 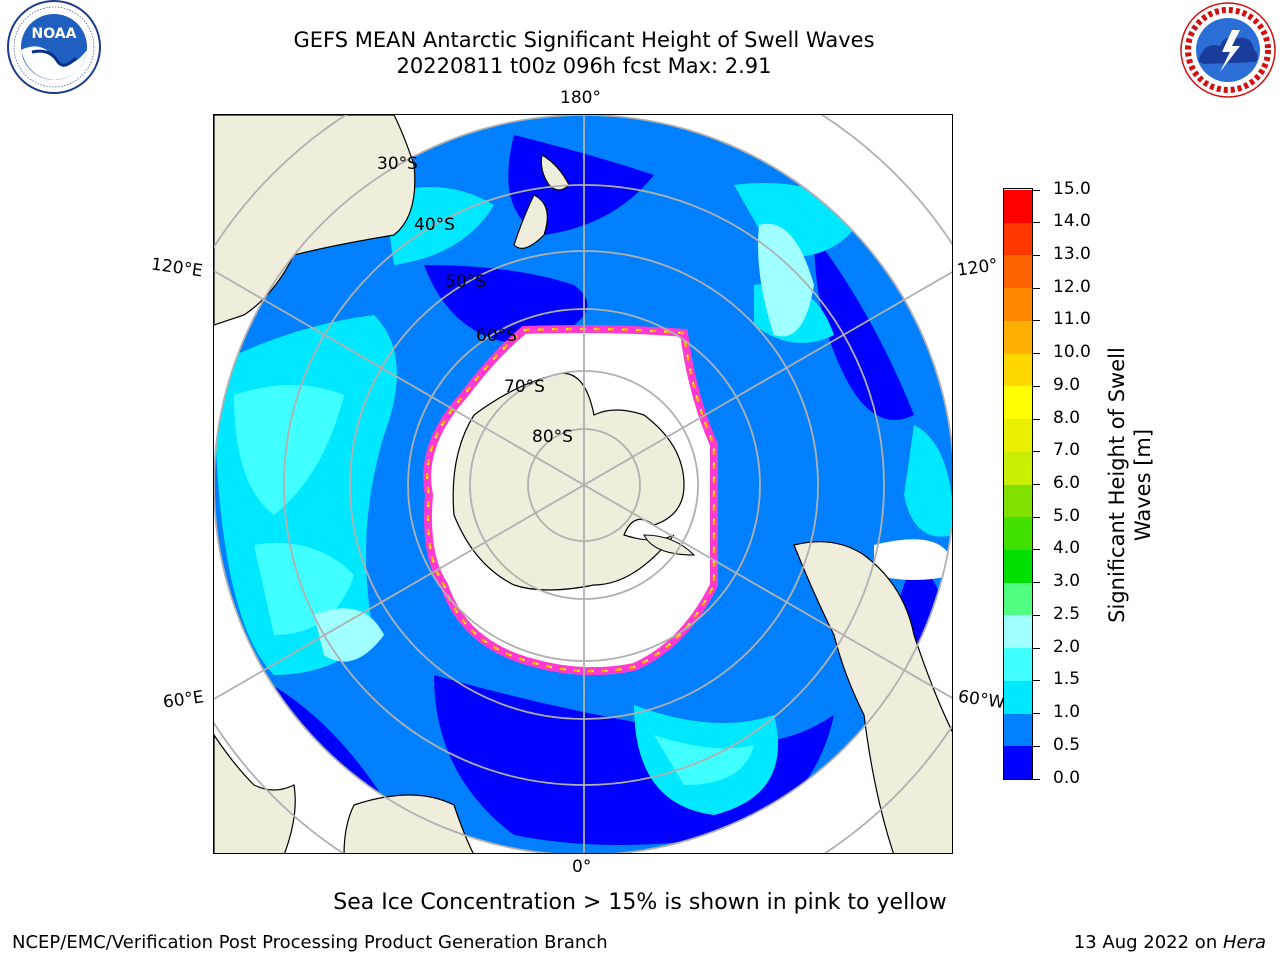 I want to click on footer-date-text: 13 Aug 2022 on, so click(x=1148, y=942).